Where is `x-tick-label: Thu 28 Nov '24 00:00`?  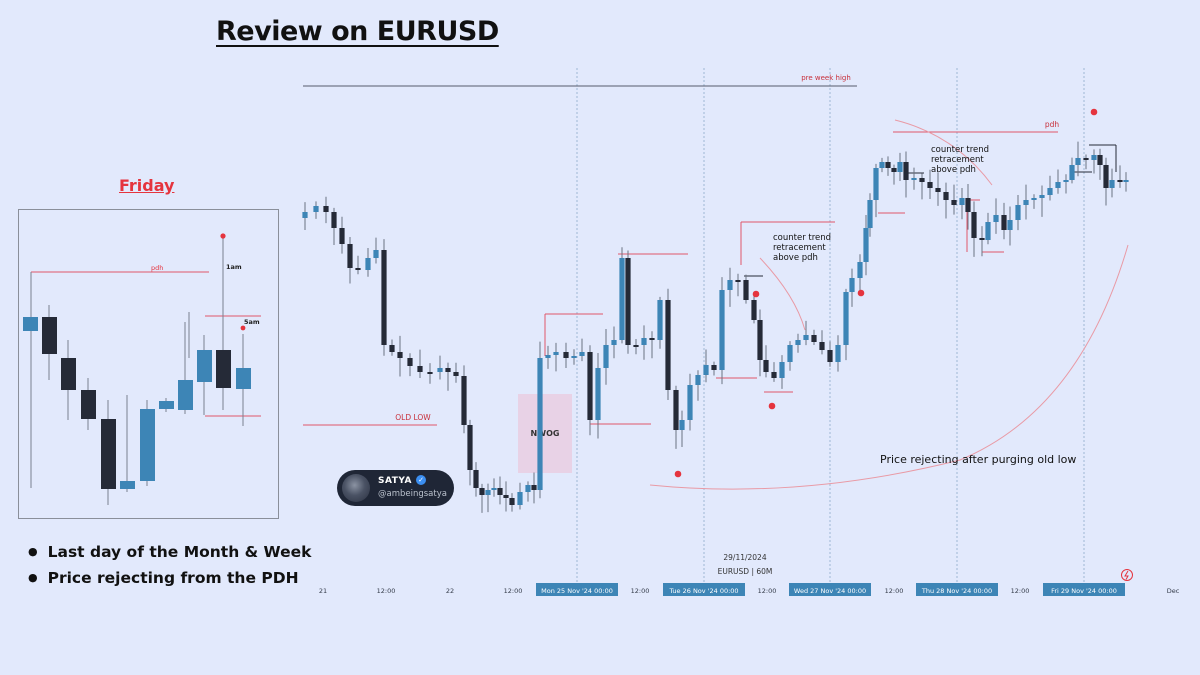
x-tick-label: Thu 28 Nov '24 00:00 is located at coordinates (956, 591).